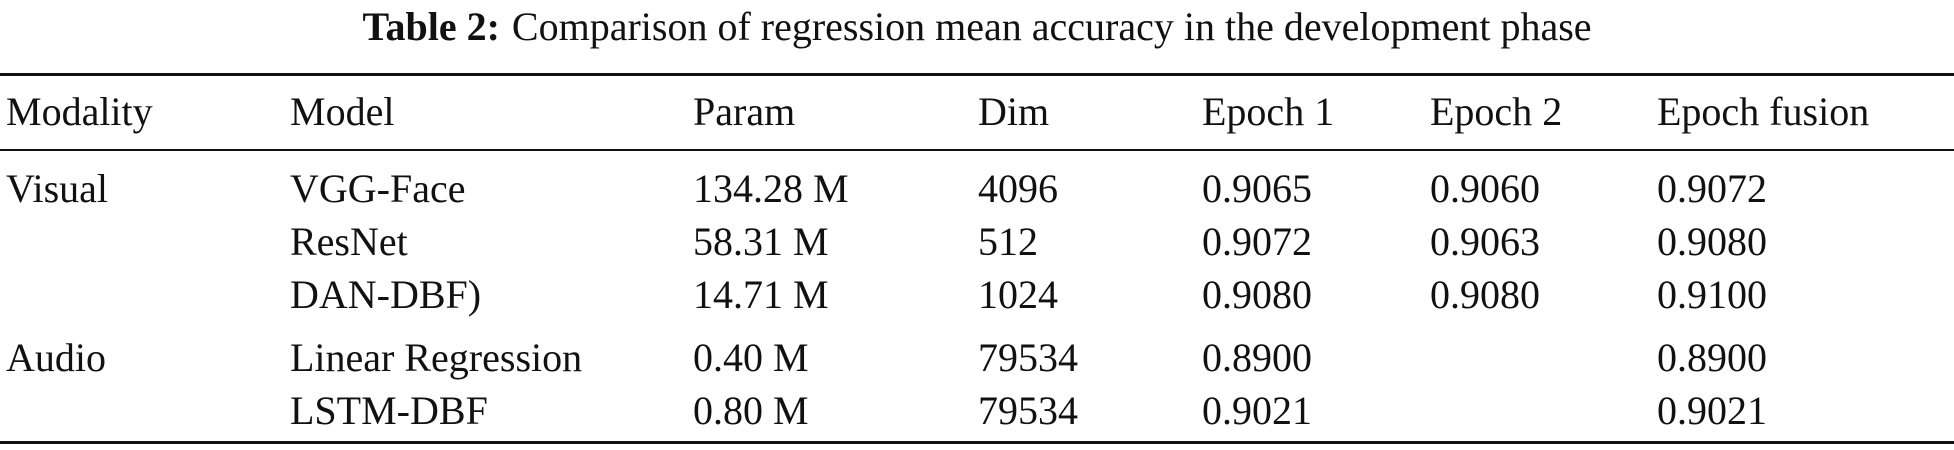  What do you see at coordinates (1268, 111) in the screenshot?
I see `column-header: Epoch 1` at bounding box center [1268, 111].